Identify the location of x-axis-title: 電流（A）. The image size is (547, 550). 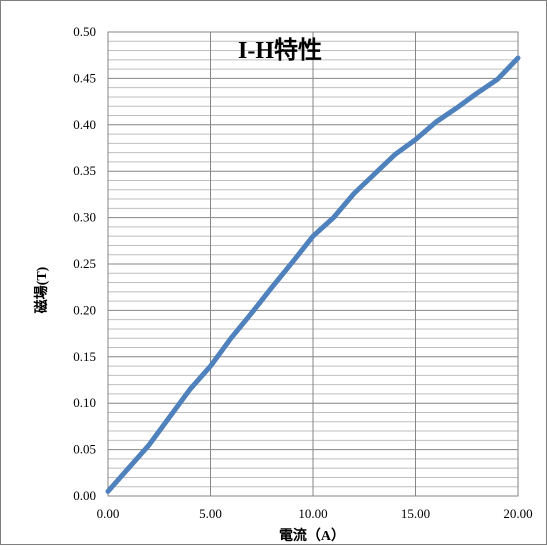
(312, 535).